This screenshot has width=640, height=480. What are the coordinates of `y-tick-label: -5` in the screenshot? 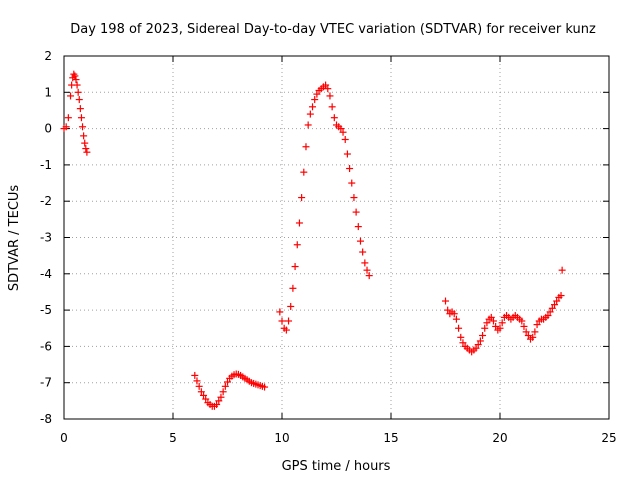 It's located at (46, 310).